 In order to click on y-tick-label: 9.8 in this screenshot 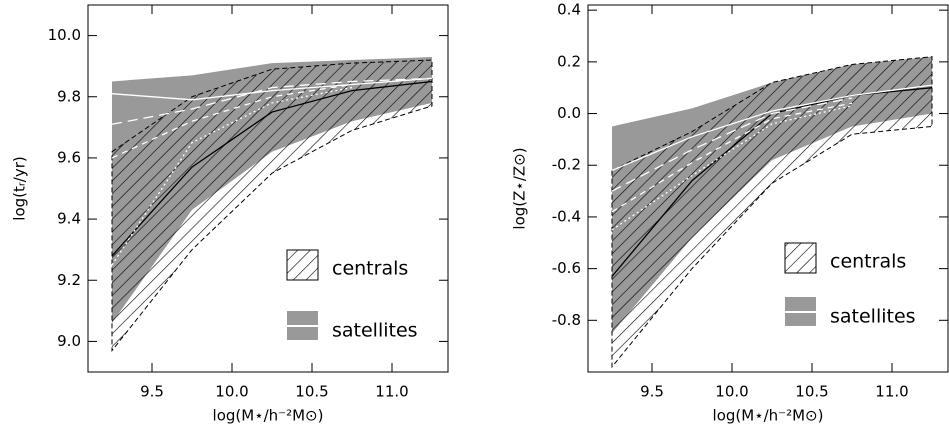, I will do `click(69, 96)`.